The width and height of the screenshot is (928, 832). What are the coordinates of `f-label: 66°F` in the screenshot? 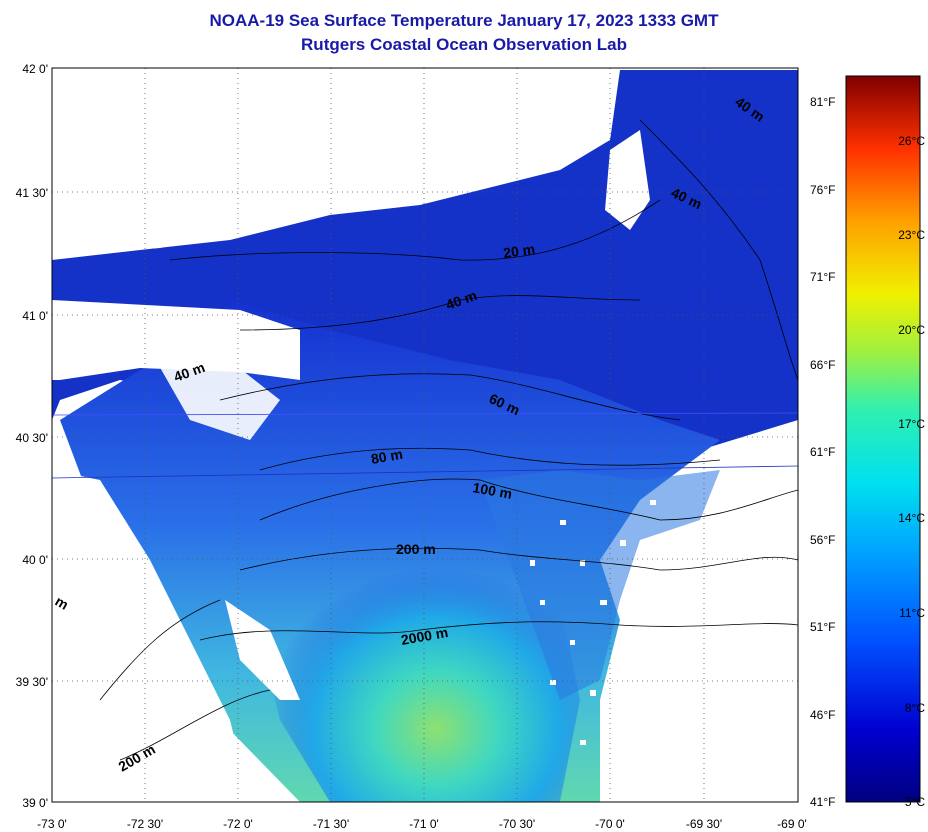 It's located at (822, 365).